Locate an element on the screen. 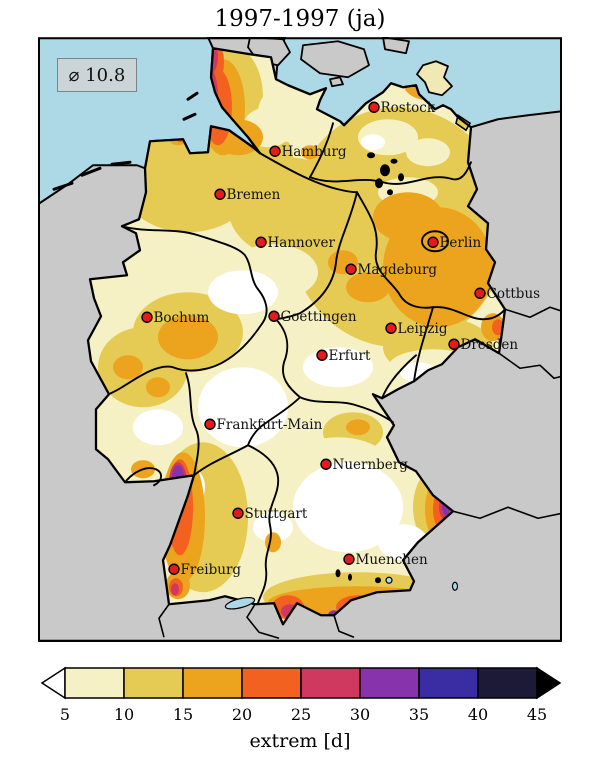  colorbar-ticks: 5 10 15 20 25 30 35 40 45 is located at coordinates (303, 714).